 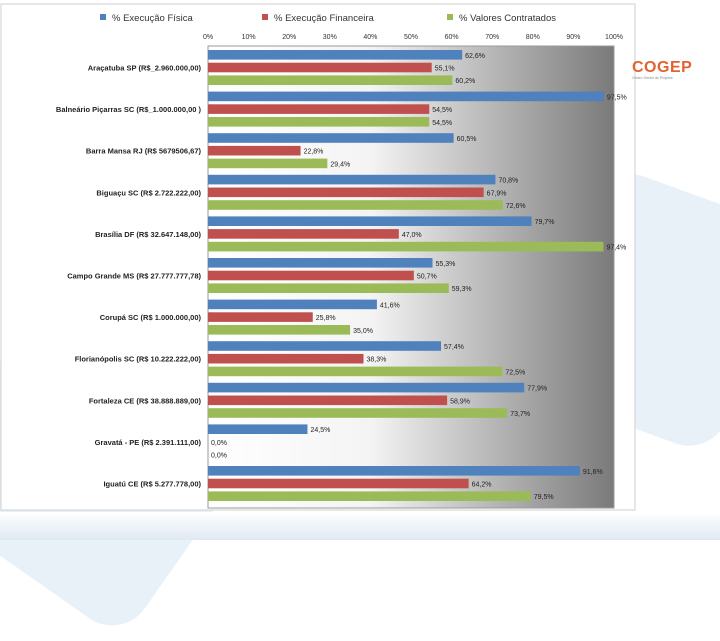 What do you see at coordinates (452, 37) in the screenshot?
I see `x-tick-label: 60%` at bounding box center [452, 37].